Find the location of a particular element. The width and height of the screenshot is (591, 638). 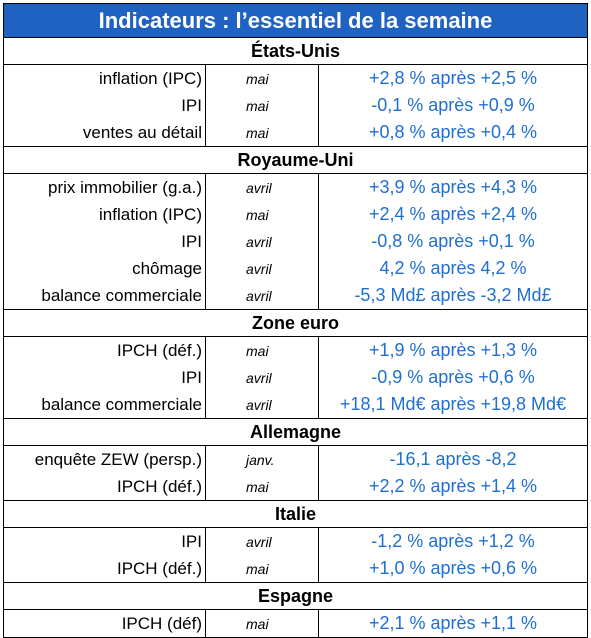

table-row: IPCH (déf) mai +2,1 % après +1,1 % is located at coordinates (295, 623).